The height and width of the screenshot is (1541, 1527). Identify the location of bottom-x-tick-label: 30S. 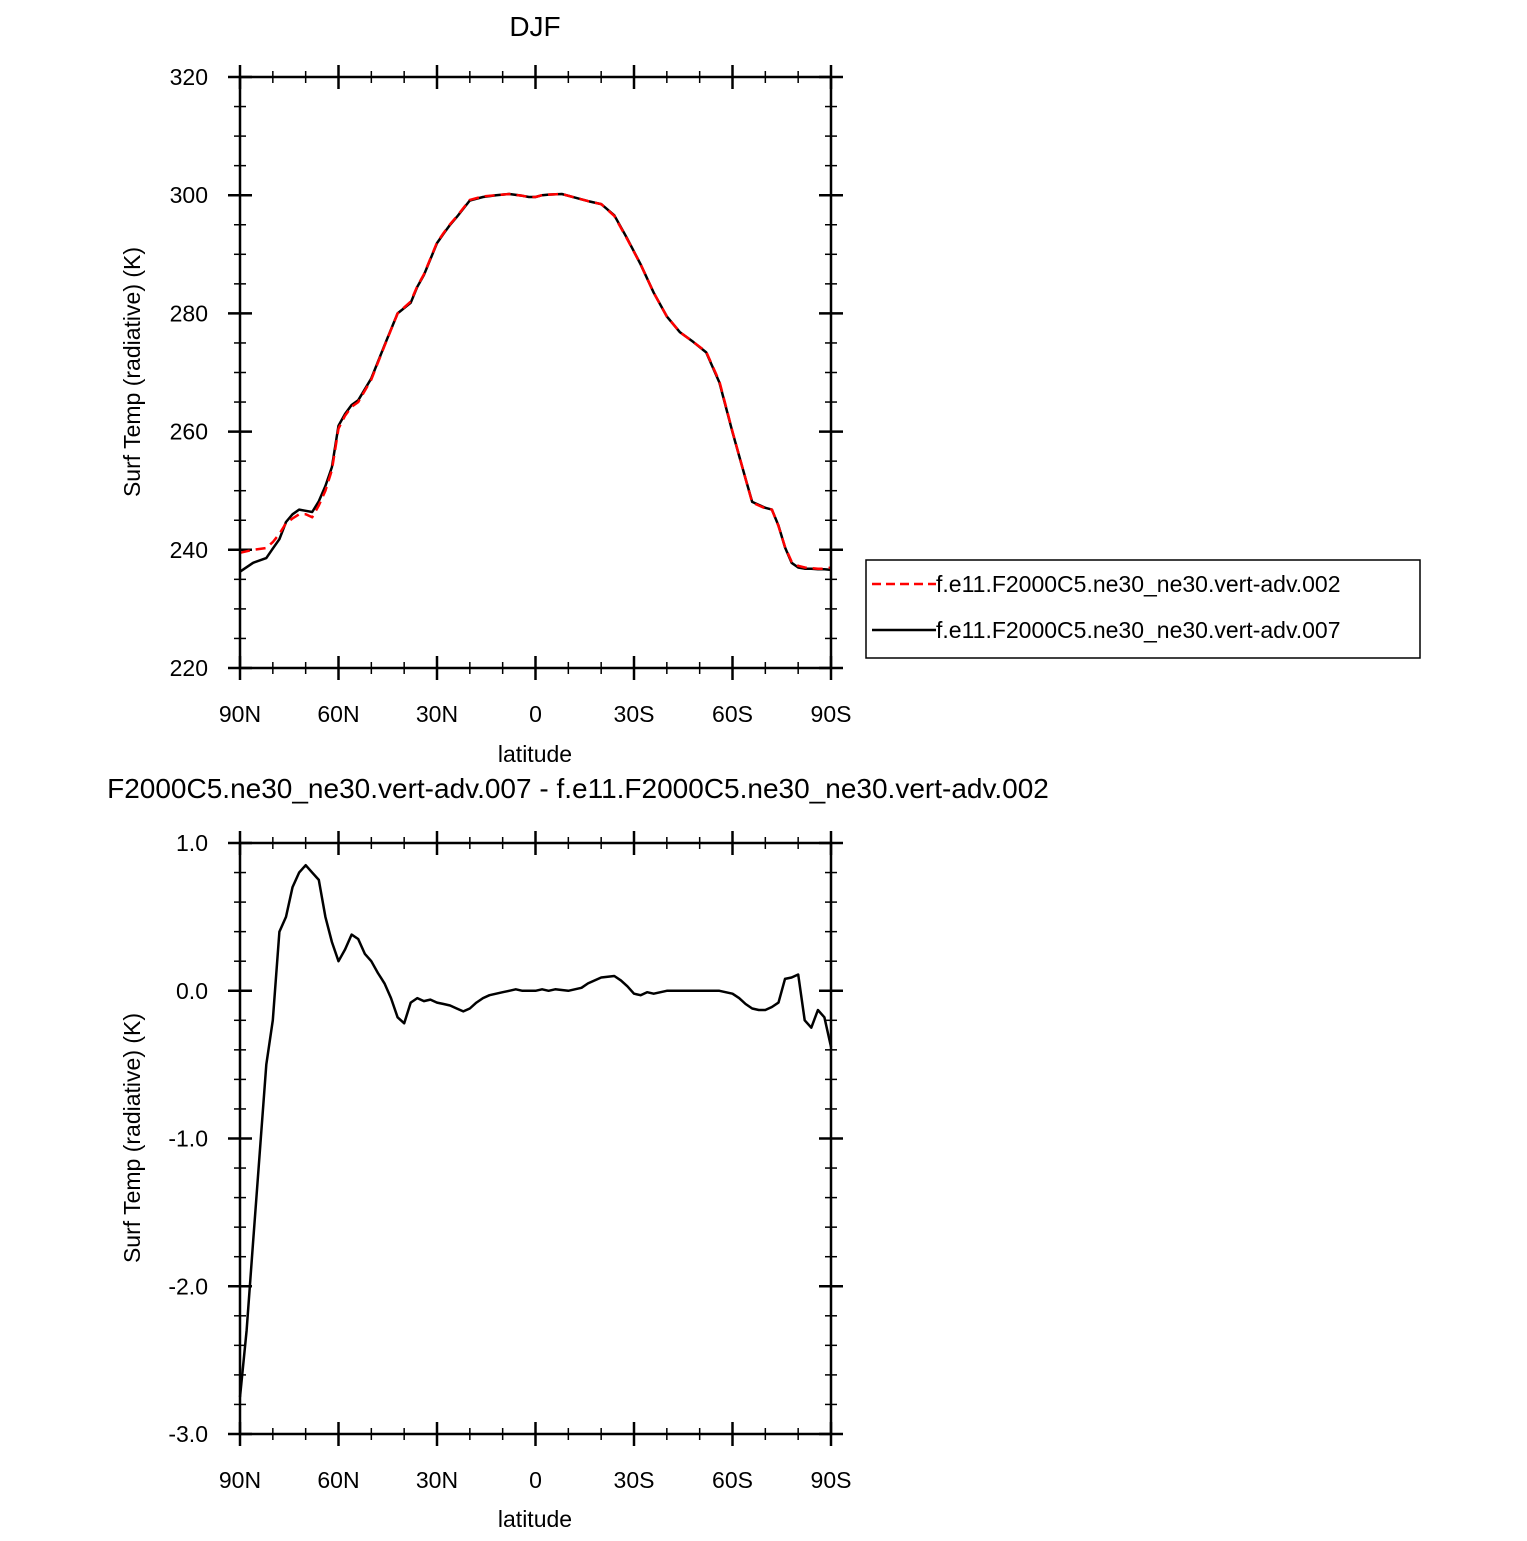
(634, 1480).